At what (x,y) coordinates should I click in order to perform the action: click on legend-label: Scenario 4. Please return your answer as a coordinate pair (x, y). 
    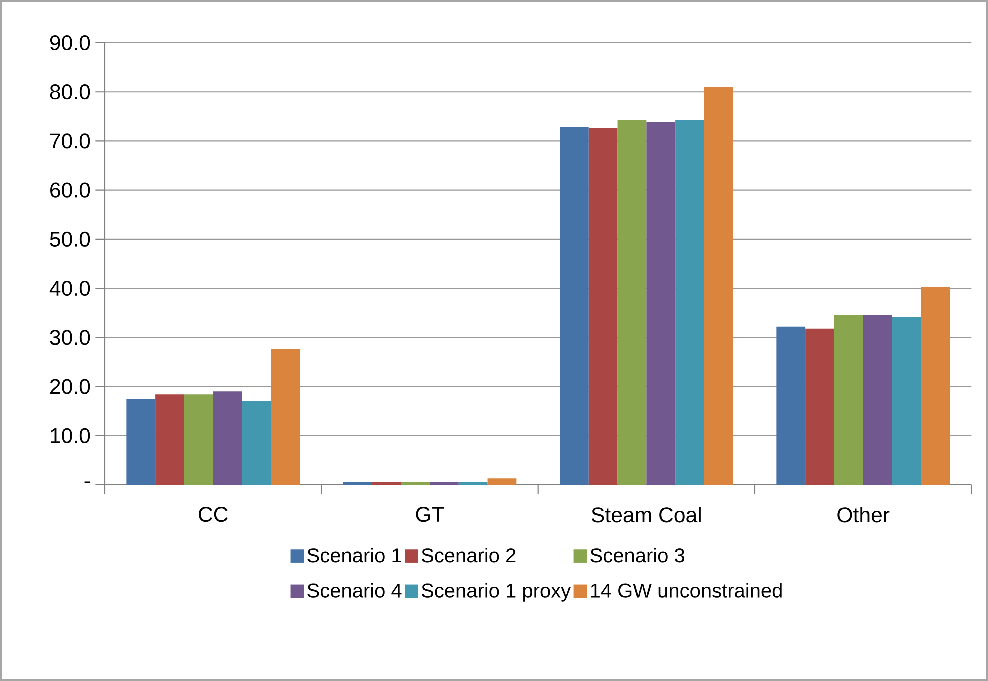
    Looking at the image, I should click on (355, 590).